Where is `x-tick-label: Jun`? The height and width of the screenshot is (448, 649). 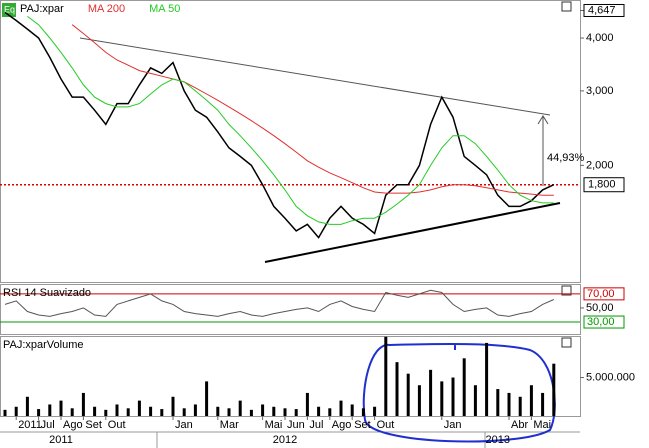 x-tick-label: Jun is located at coordinates (296, 425).